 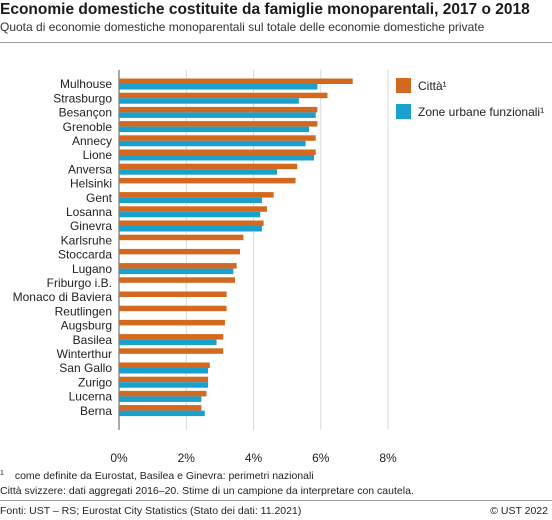 What do you see at coordinates (85, 255) in the screenshot?
I see `category-label: Stoccarda` at bounding box center [85, 255].